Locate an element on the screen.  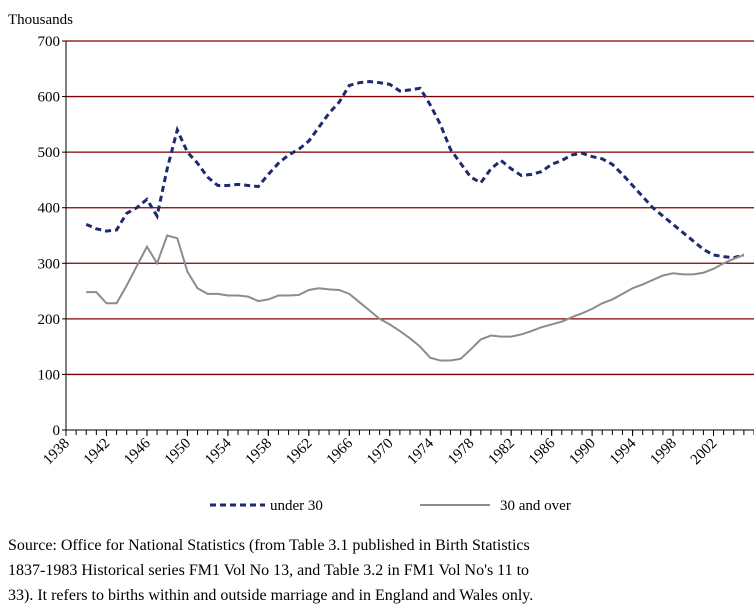
x-tick-label: 1970 is located at coordinates (380, 452).